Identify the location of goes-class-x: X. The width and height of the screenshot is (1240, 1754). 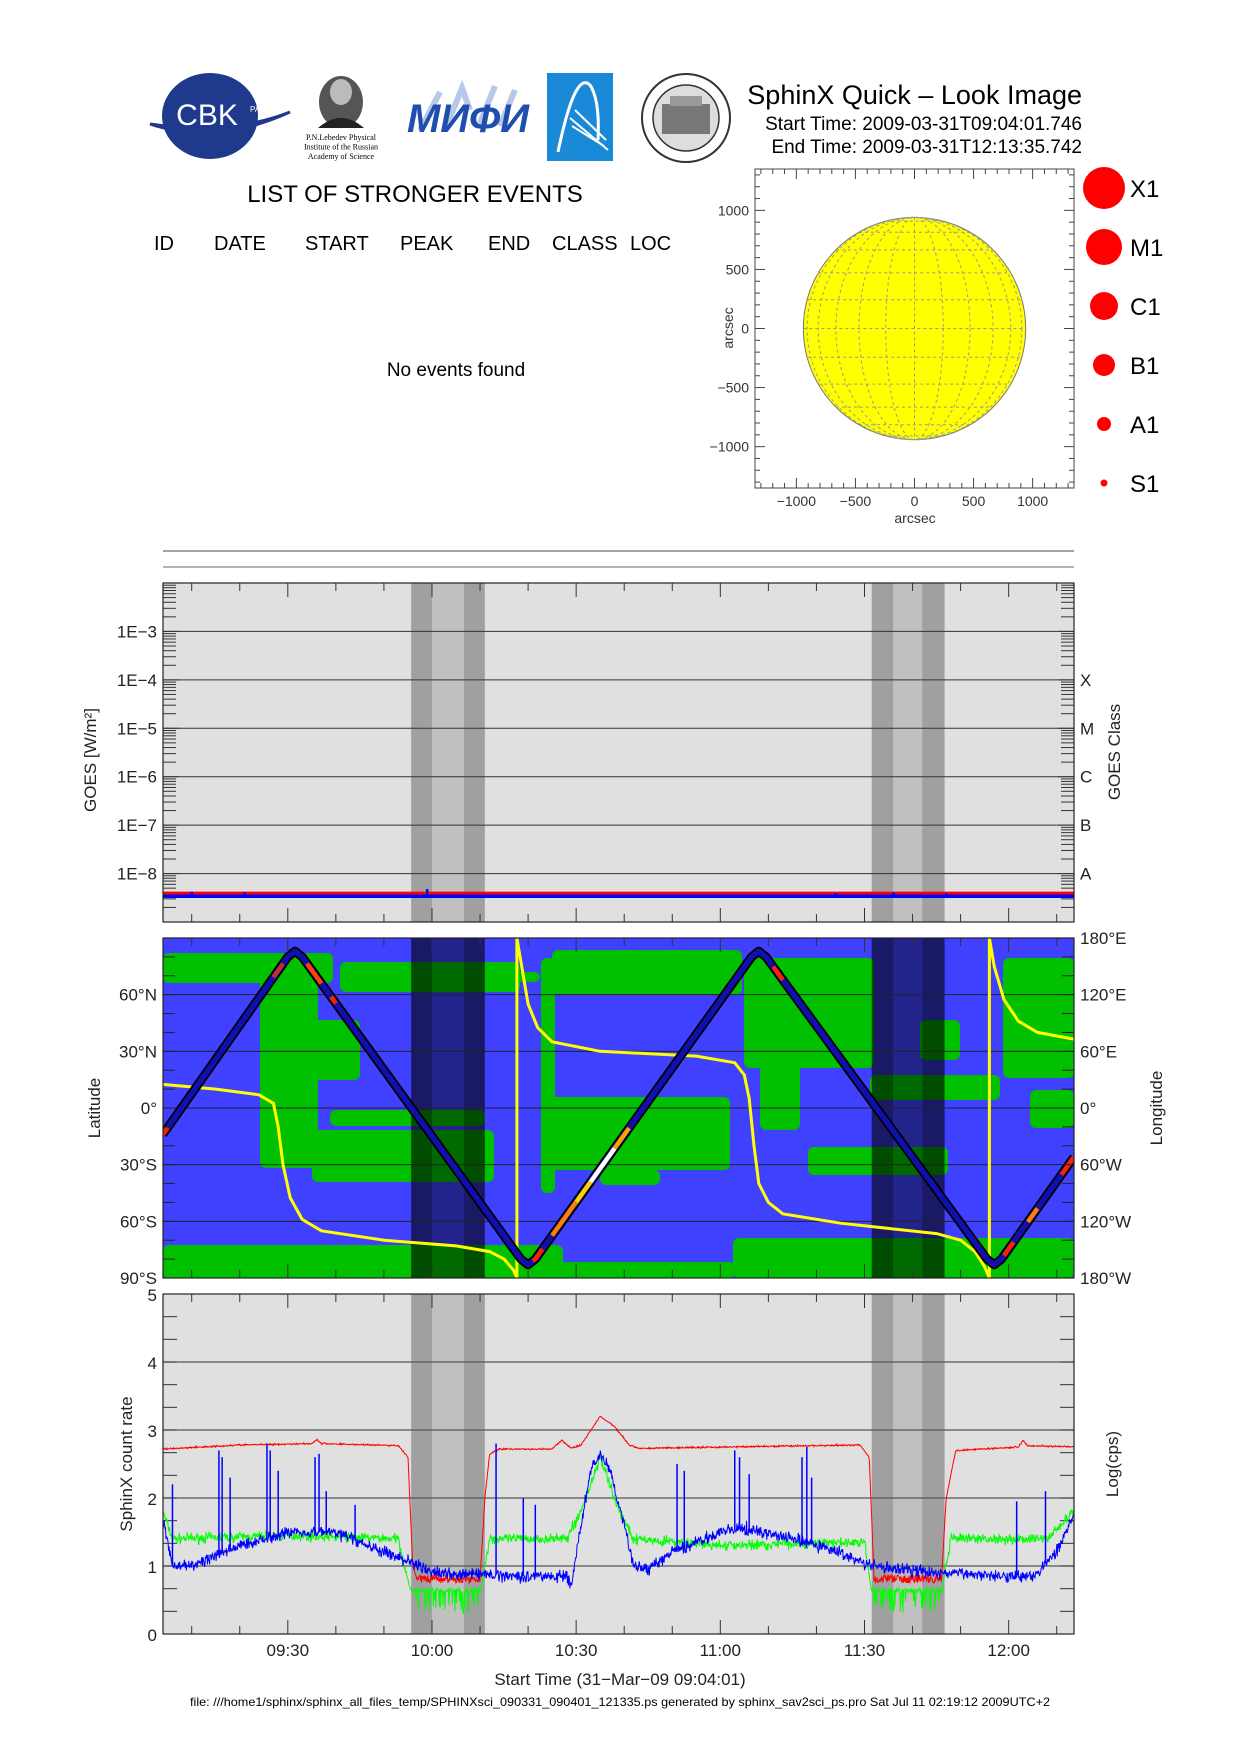
(1085, 680).